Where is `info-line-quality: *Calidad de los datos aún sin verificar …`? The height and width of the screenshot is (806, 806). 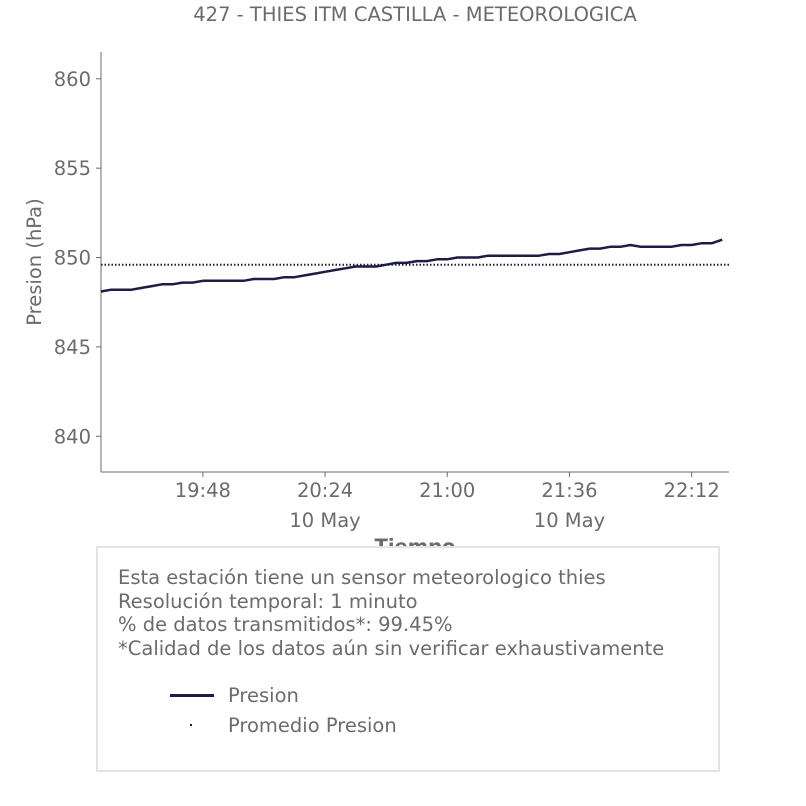 info-line-quality: *Calidad de los datos aún sin verificar … is located at coordinates (391, 648).